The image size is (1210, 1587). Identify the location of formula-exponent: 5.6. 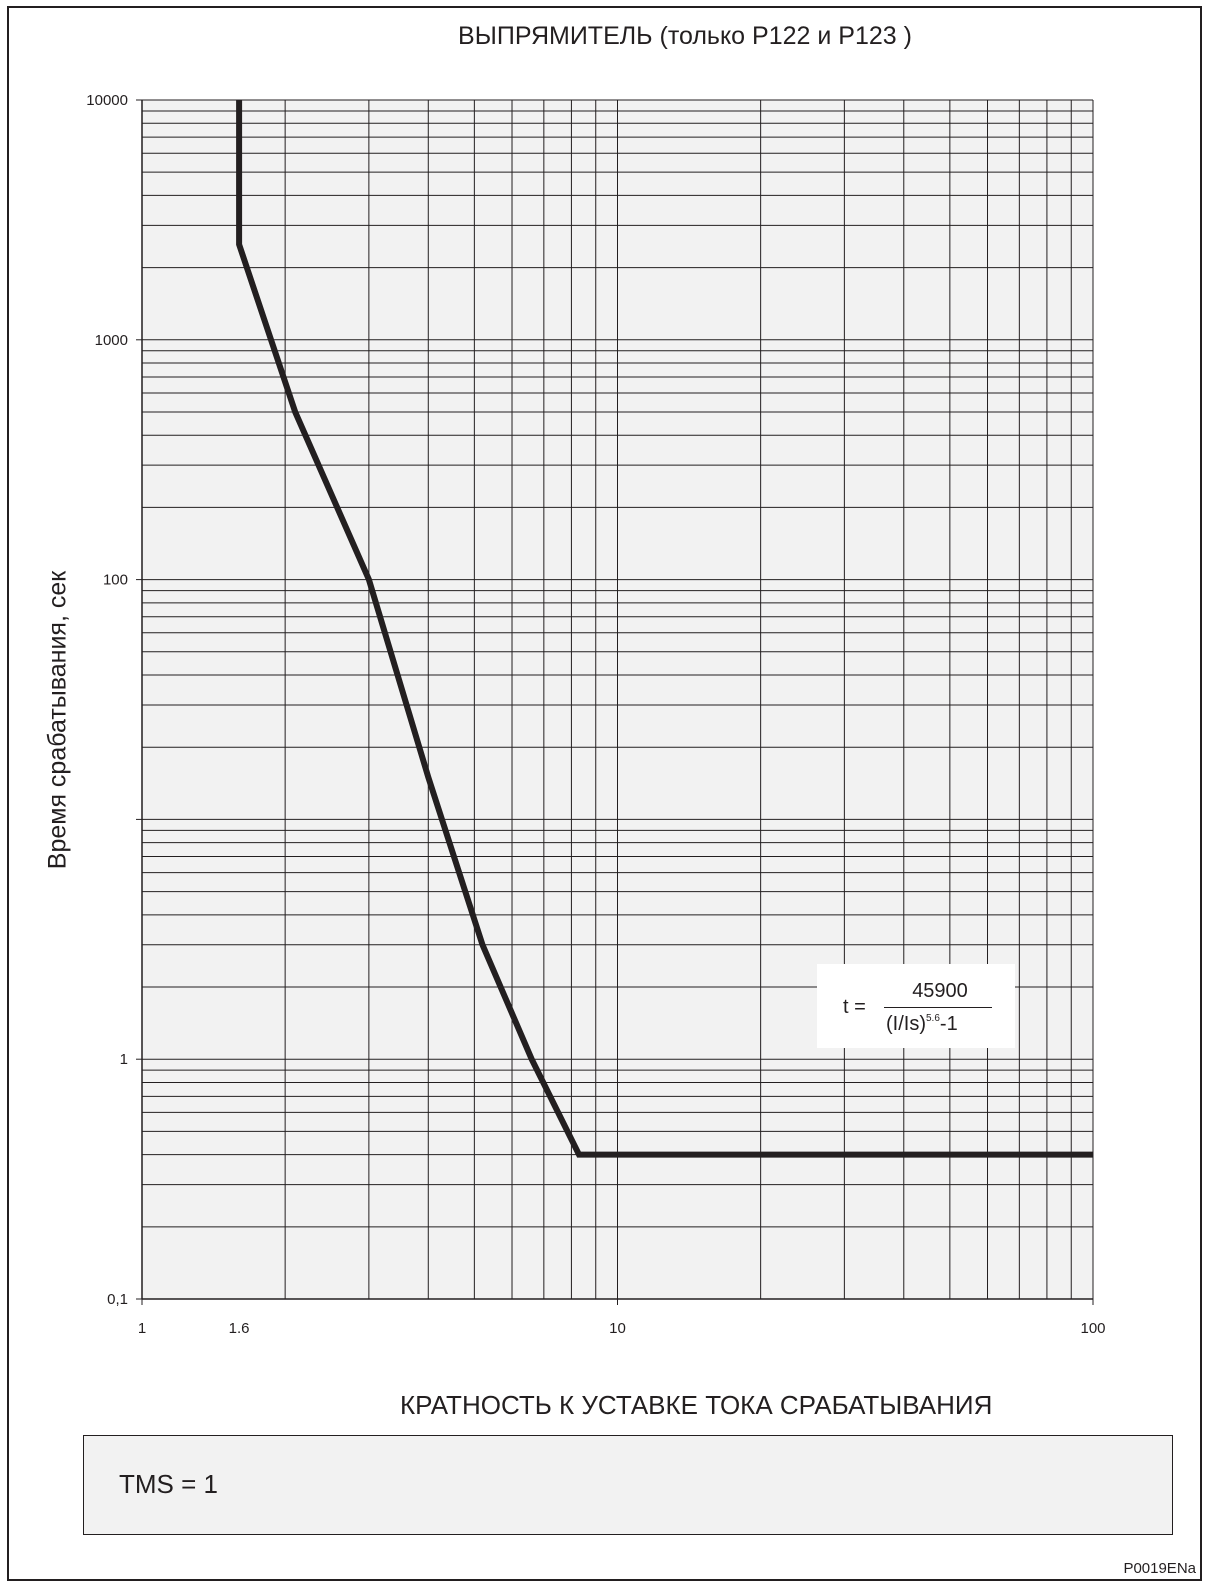
(933, 1018).